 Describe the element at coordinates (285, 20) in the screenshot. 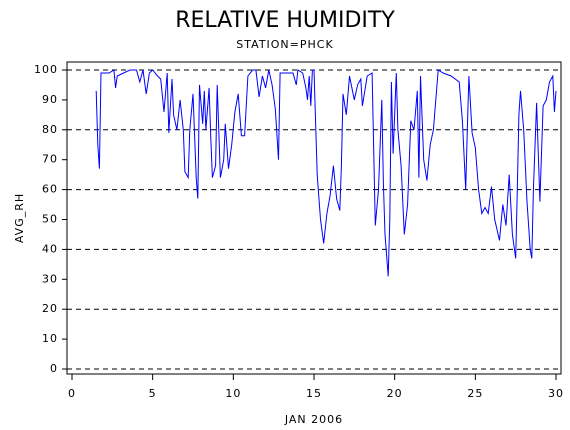

I see `chart-title: RELATIVE HUMIDITY` at that location.